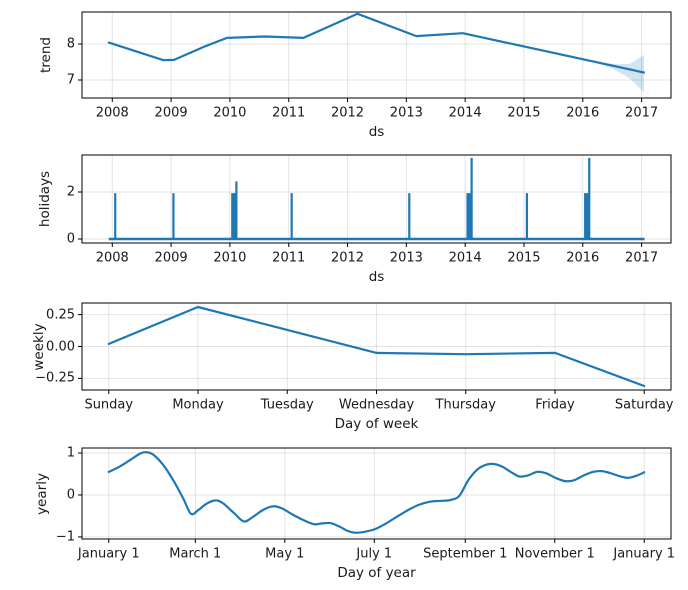 The height and width of the screenshot is (590, 688). I want to click on trend-x-axis-label: ds, so click(376, 132).